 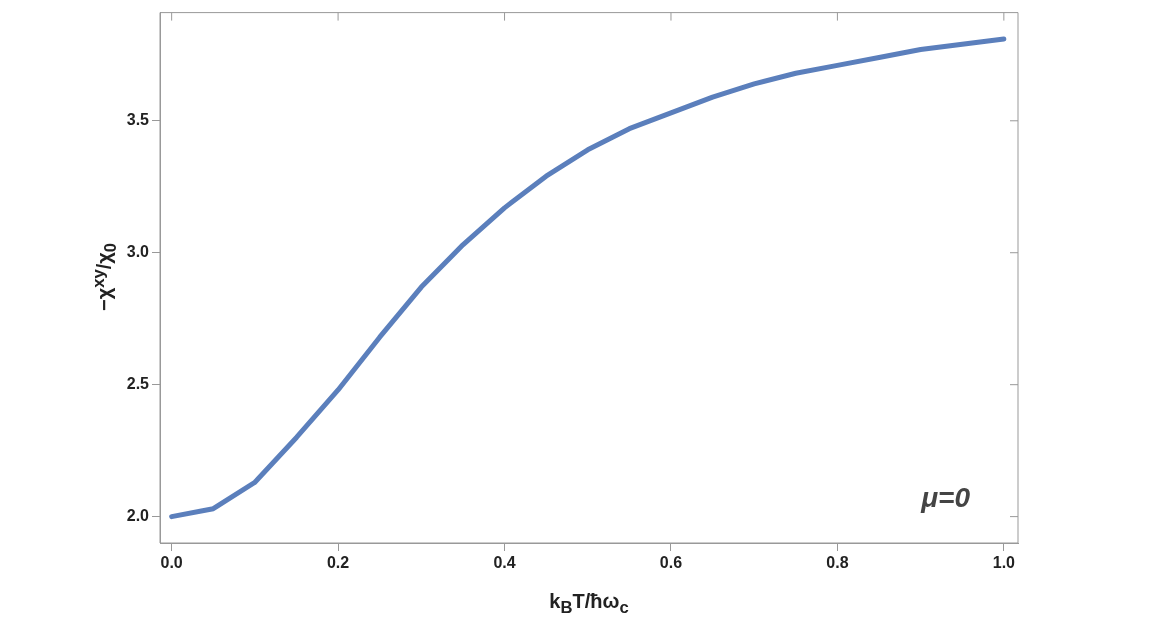 I want to click on x-tick-label: 0.8, so click(x=837, y=563).